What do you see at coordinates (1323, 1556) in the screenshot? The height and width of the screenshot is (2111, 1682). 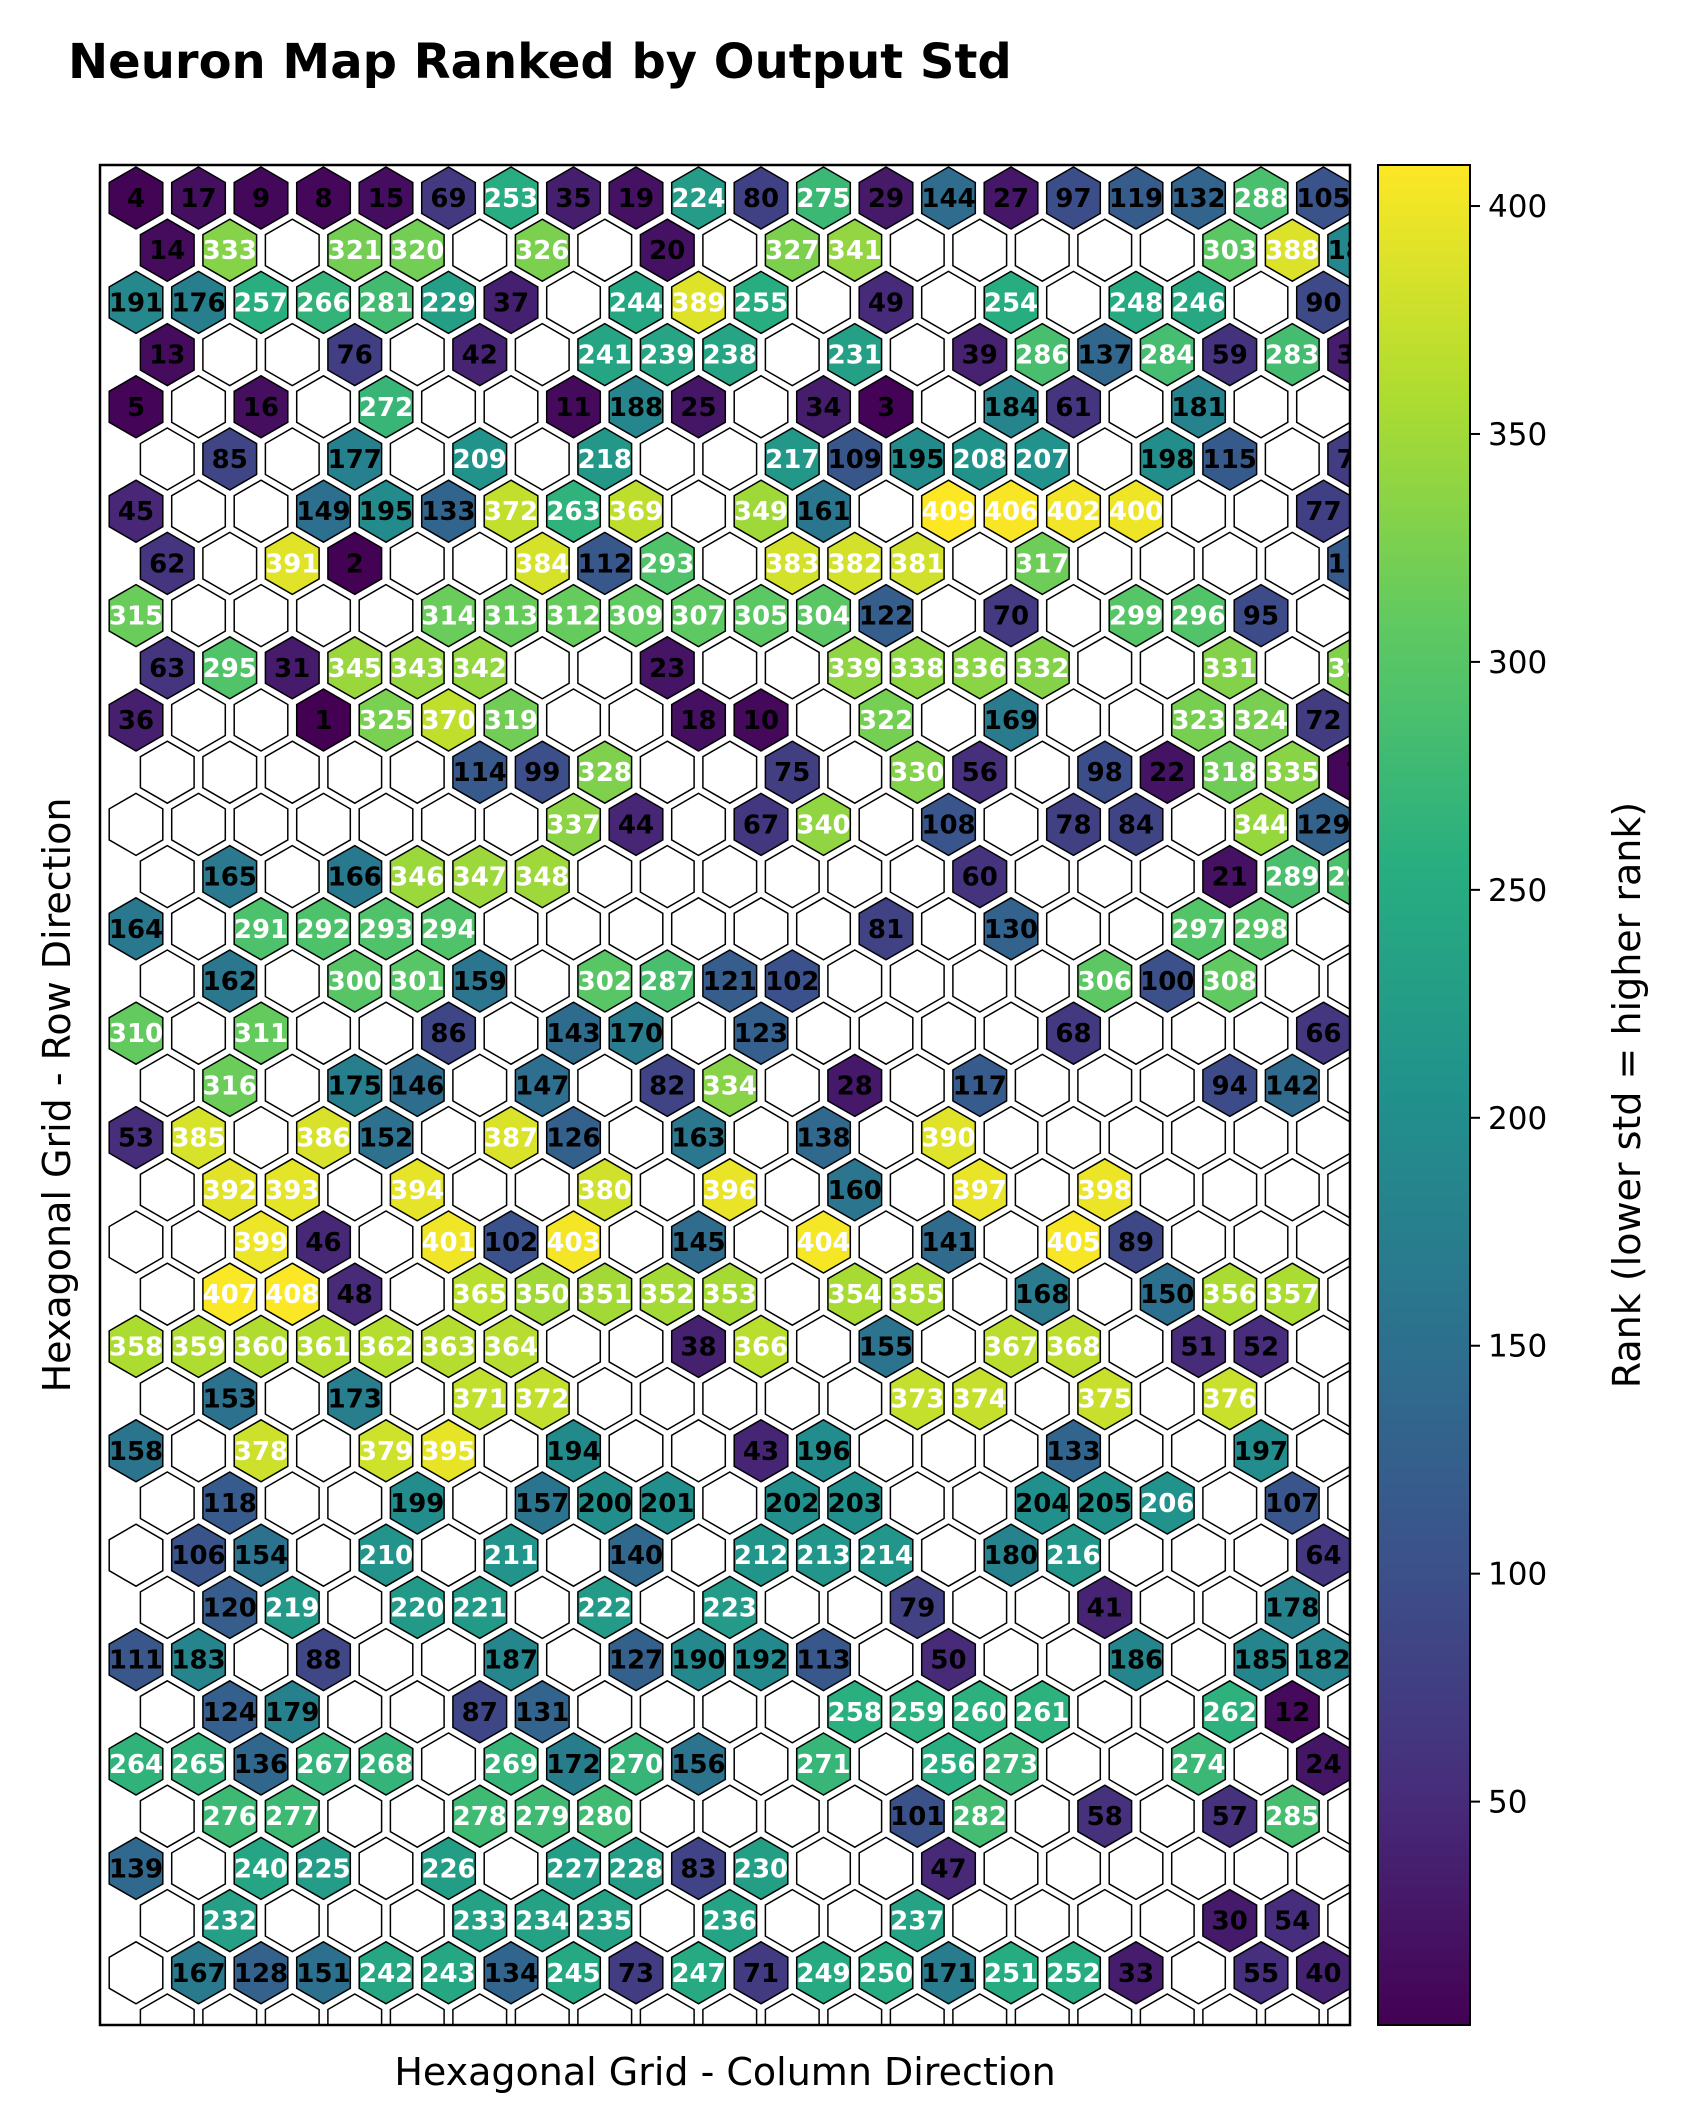 I see `hex-cell-label: 64` at bounding box center [1323, 1556].